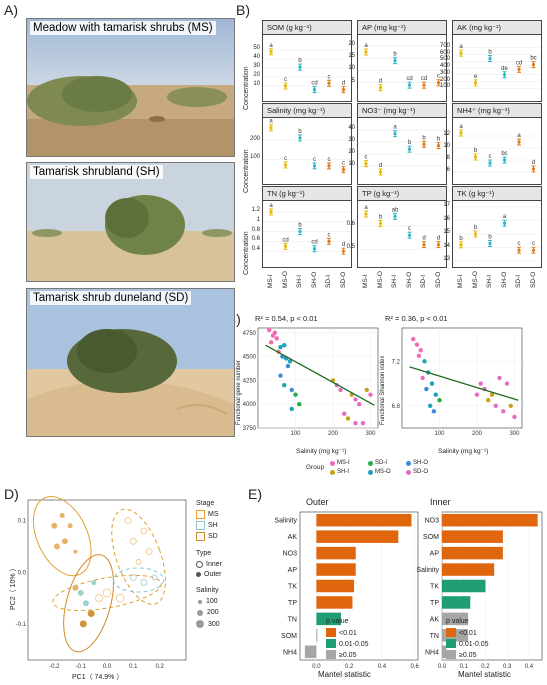 This screenshot has width=547, height=685. I want to click on category-label: TN, so click(292, 619).